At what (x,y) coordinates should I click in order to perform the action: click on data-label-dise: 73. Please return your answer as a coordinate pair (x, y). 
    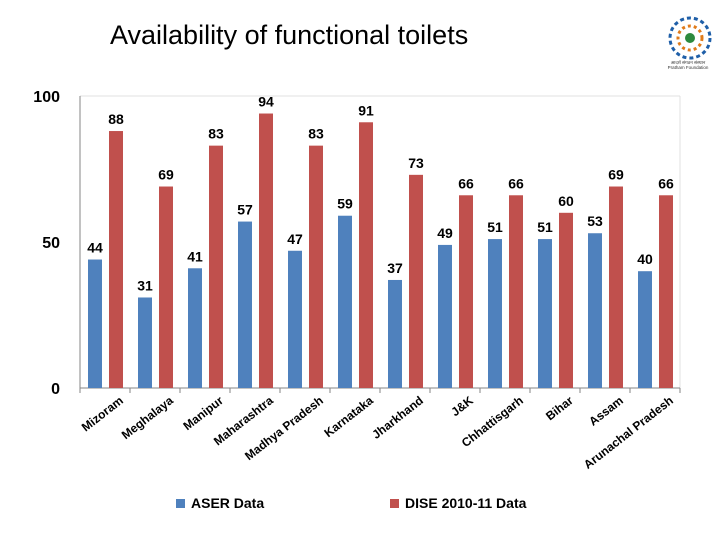
    Looking at the image, I should click on (416, 163).